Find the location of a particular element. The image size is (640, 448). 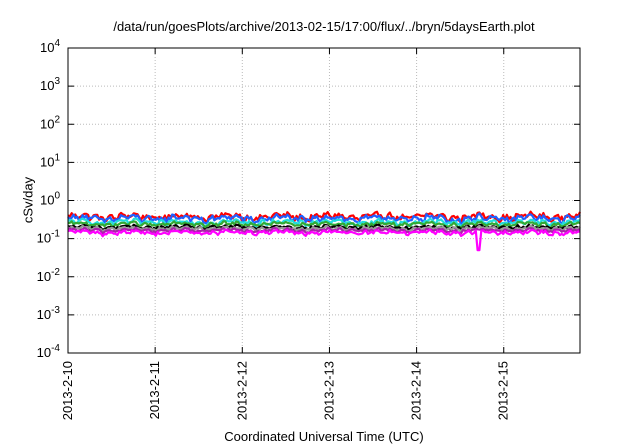

series-lines is located at coordinates (324, 231).